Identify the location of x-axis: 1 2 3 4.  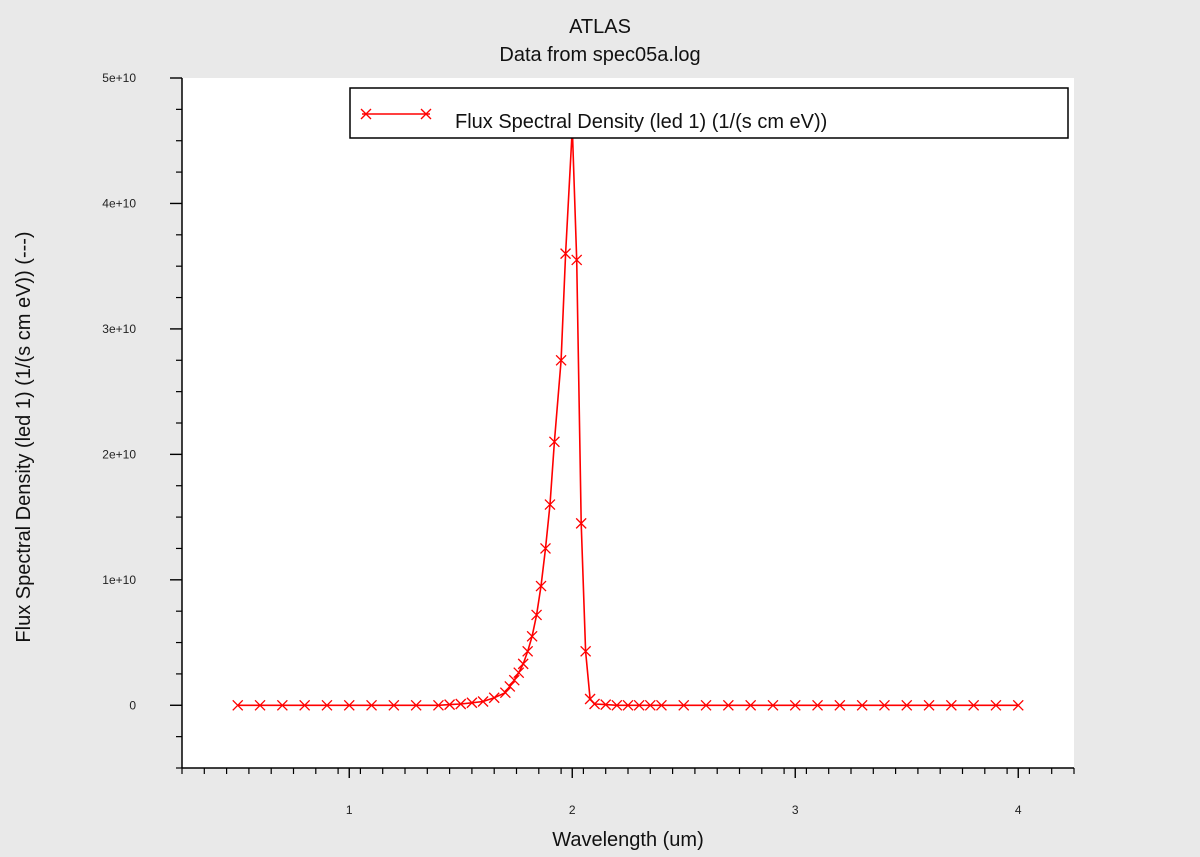
(628, 792).